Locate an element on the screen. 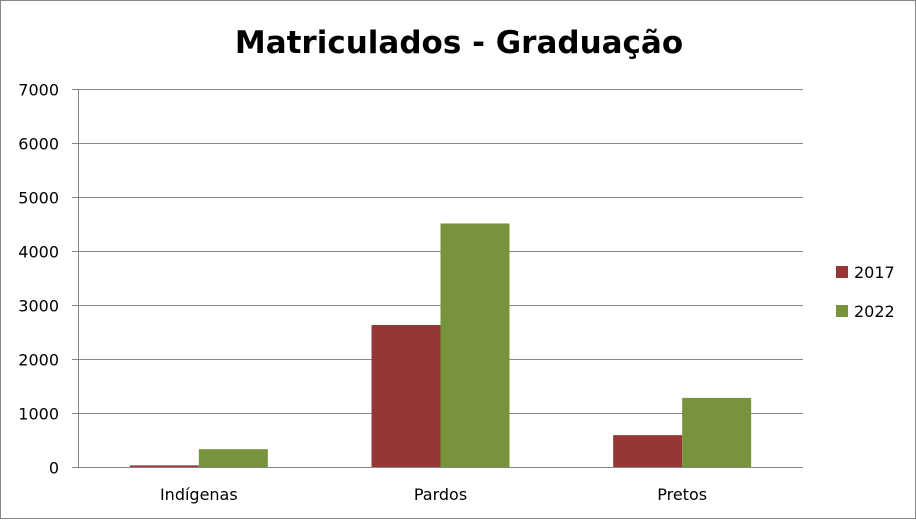 Image resolution: width=916 pixels, height=520 pixels. y-tick-label: 0 is located at coordinates (54, 468).